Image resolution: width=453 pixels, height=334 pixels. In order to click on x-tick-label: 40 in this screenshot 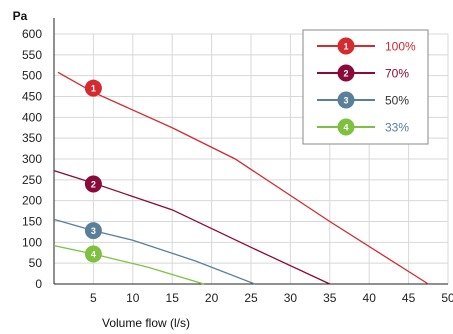, I will do `click(370, 298)`.